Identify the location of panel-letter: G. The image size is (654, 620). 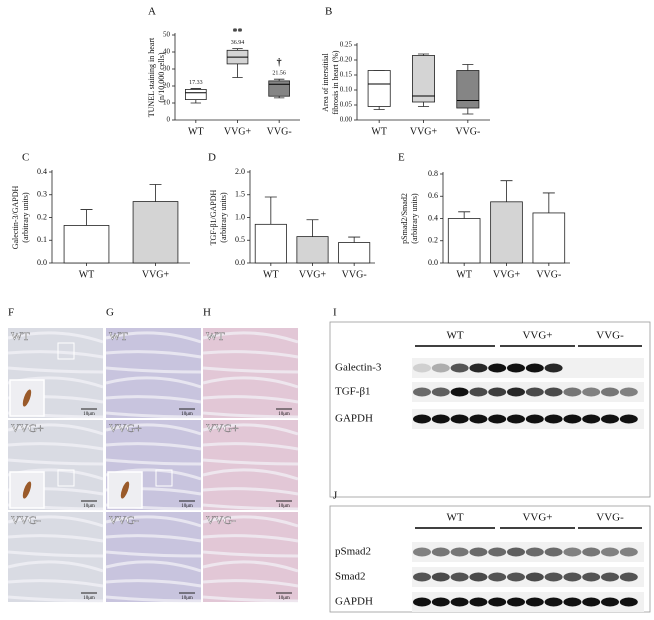
(110, 313).